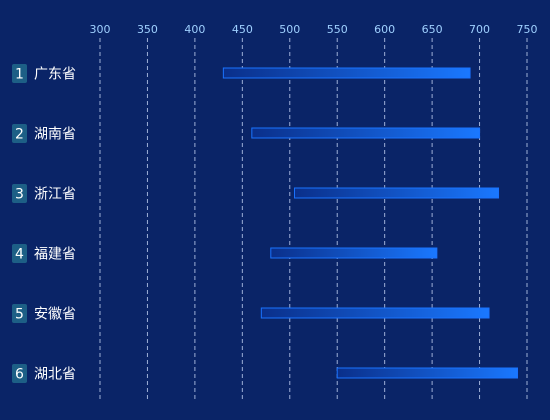 This screenshot has width=550, height=420. I want to click on x-tick-label: 450, so click(242, 29).